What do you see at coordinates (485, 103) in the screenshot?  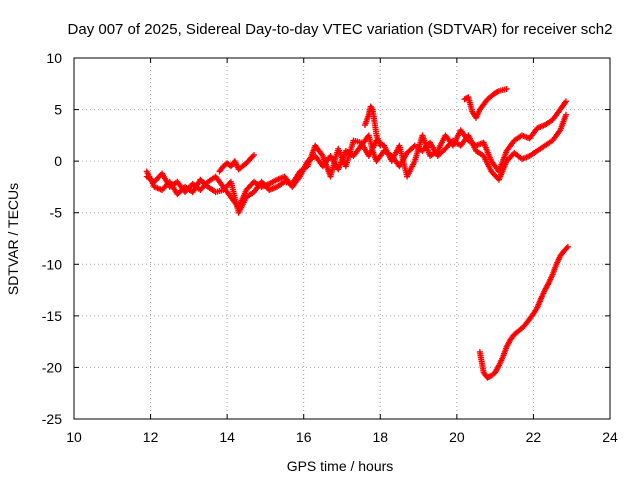 I see `series-trace-upper-right` at bounding box center [485, 103].